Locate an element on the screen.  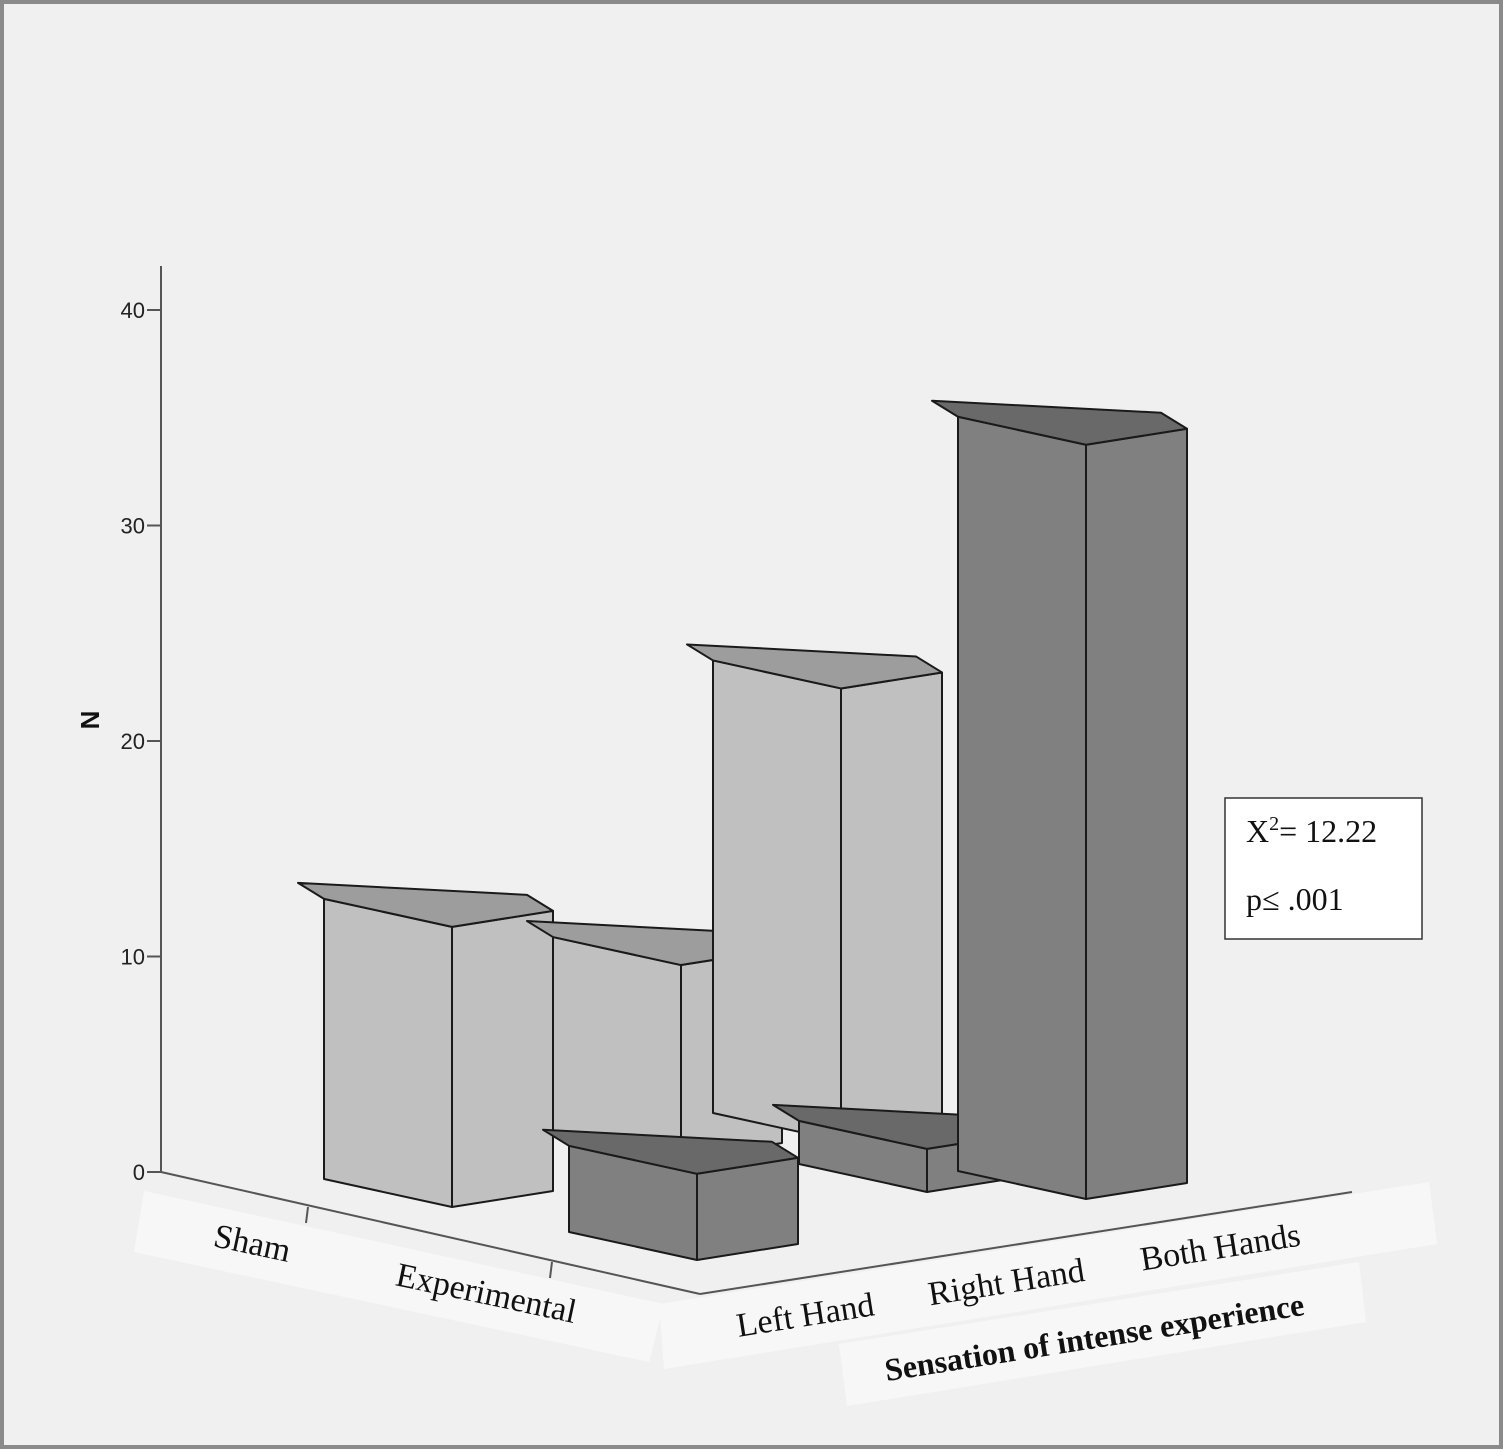
chi-square-text: X2= 12.22 is located at coordinates (1311, 831).